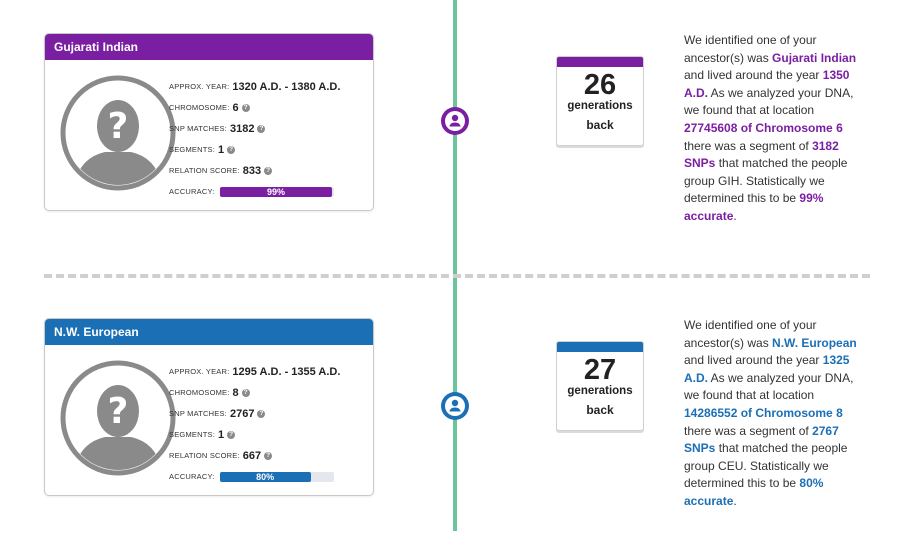 The width and height of the screenshot is (900, 545). Describe the element at coordinates (235, 107) in the screenshot. I see `chromosome-value: 6` at that location.